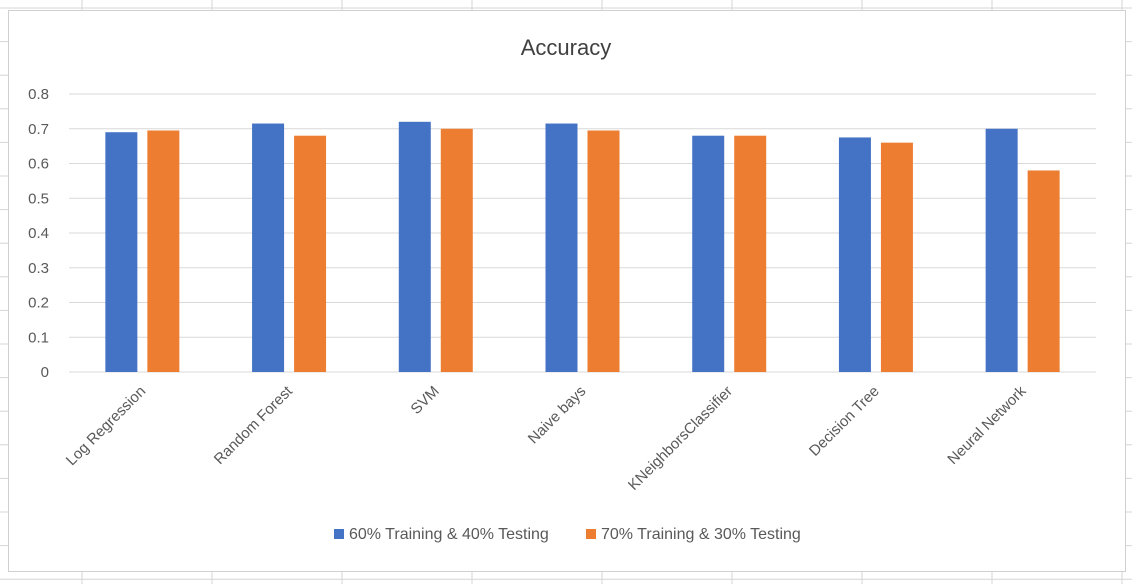  Describe the element at coordinates (38, 94) in the screenshot. I see `y-tick-label: 0.8` at that location.